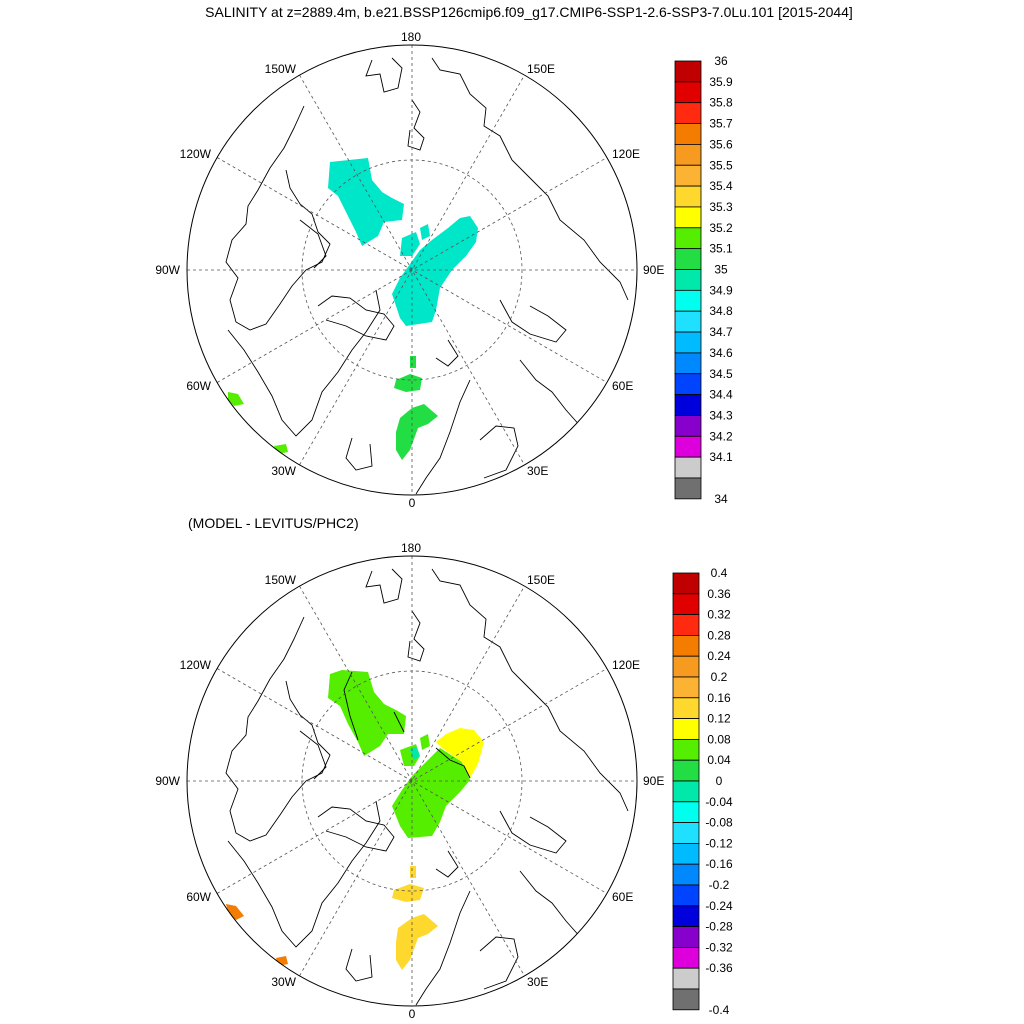  Describe the element at coordinates (273, 523) in the screenshot. I see `difference-title: (MODEL - LEVITUS/PHC2)` at that location.